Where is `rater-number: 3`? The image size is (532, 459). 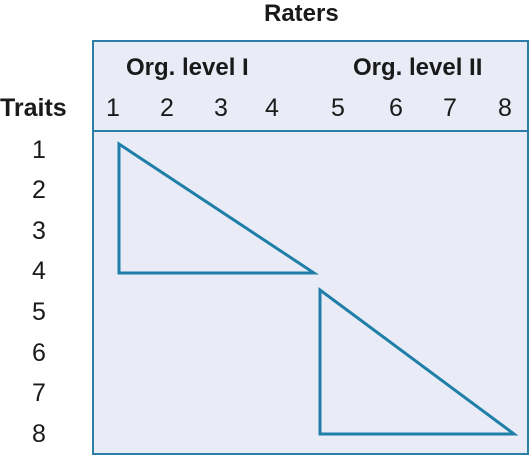 rater-number: 3 is located at coordinates (221, 108).